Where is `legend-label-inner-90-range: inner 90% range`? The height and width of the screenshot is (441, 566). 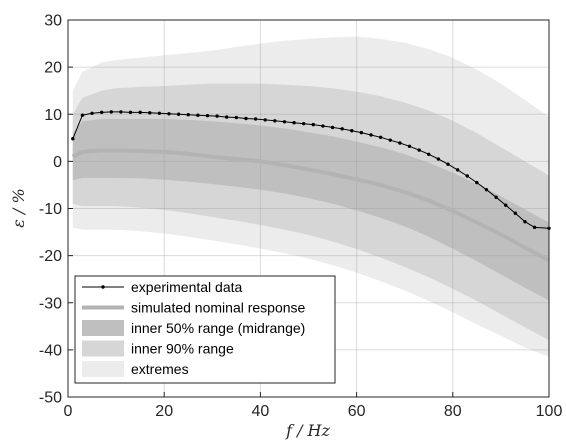 legend-label-inner-90-range: inner 90% range is located at coordinates (182, 349).